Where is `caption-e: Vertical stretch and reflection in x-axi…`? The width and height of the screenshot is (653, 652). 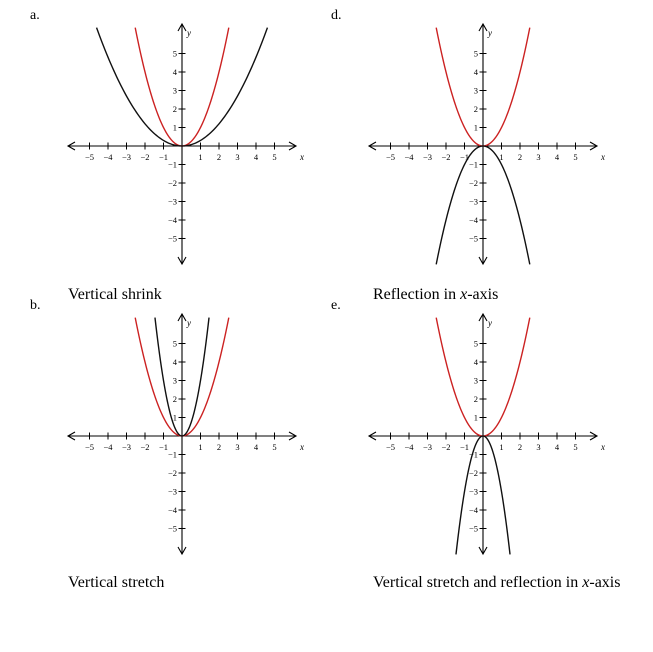
caption-e: Vertical stretch and reflection in x-axi… is located at coordinates (496, 583).